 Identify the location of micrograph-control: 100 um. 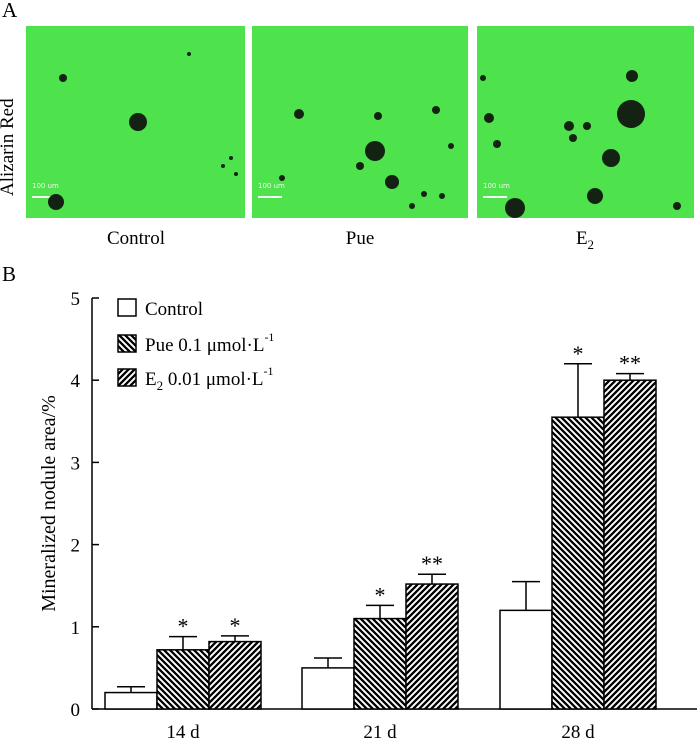
(135, 122).